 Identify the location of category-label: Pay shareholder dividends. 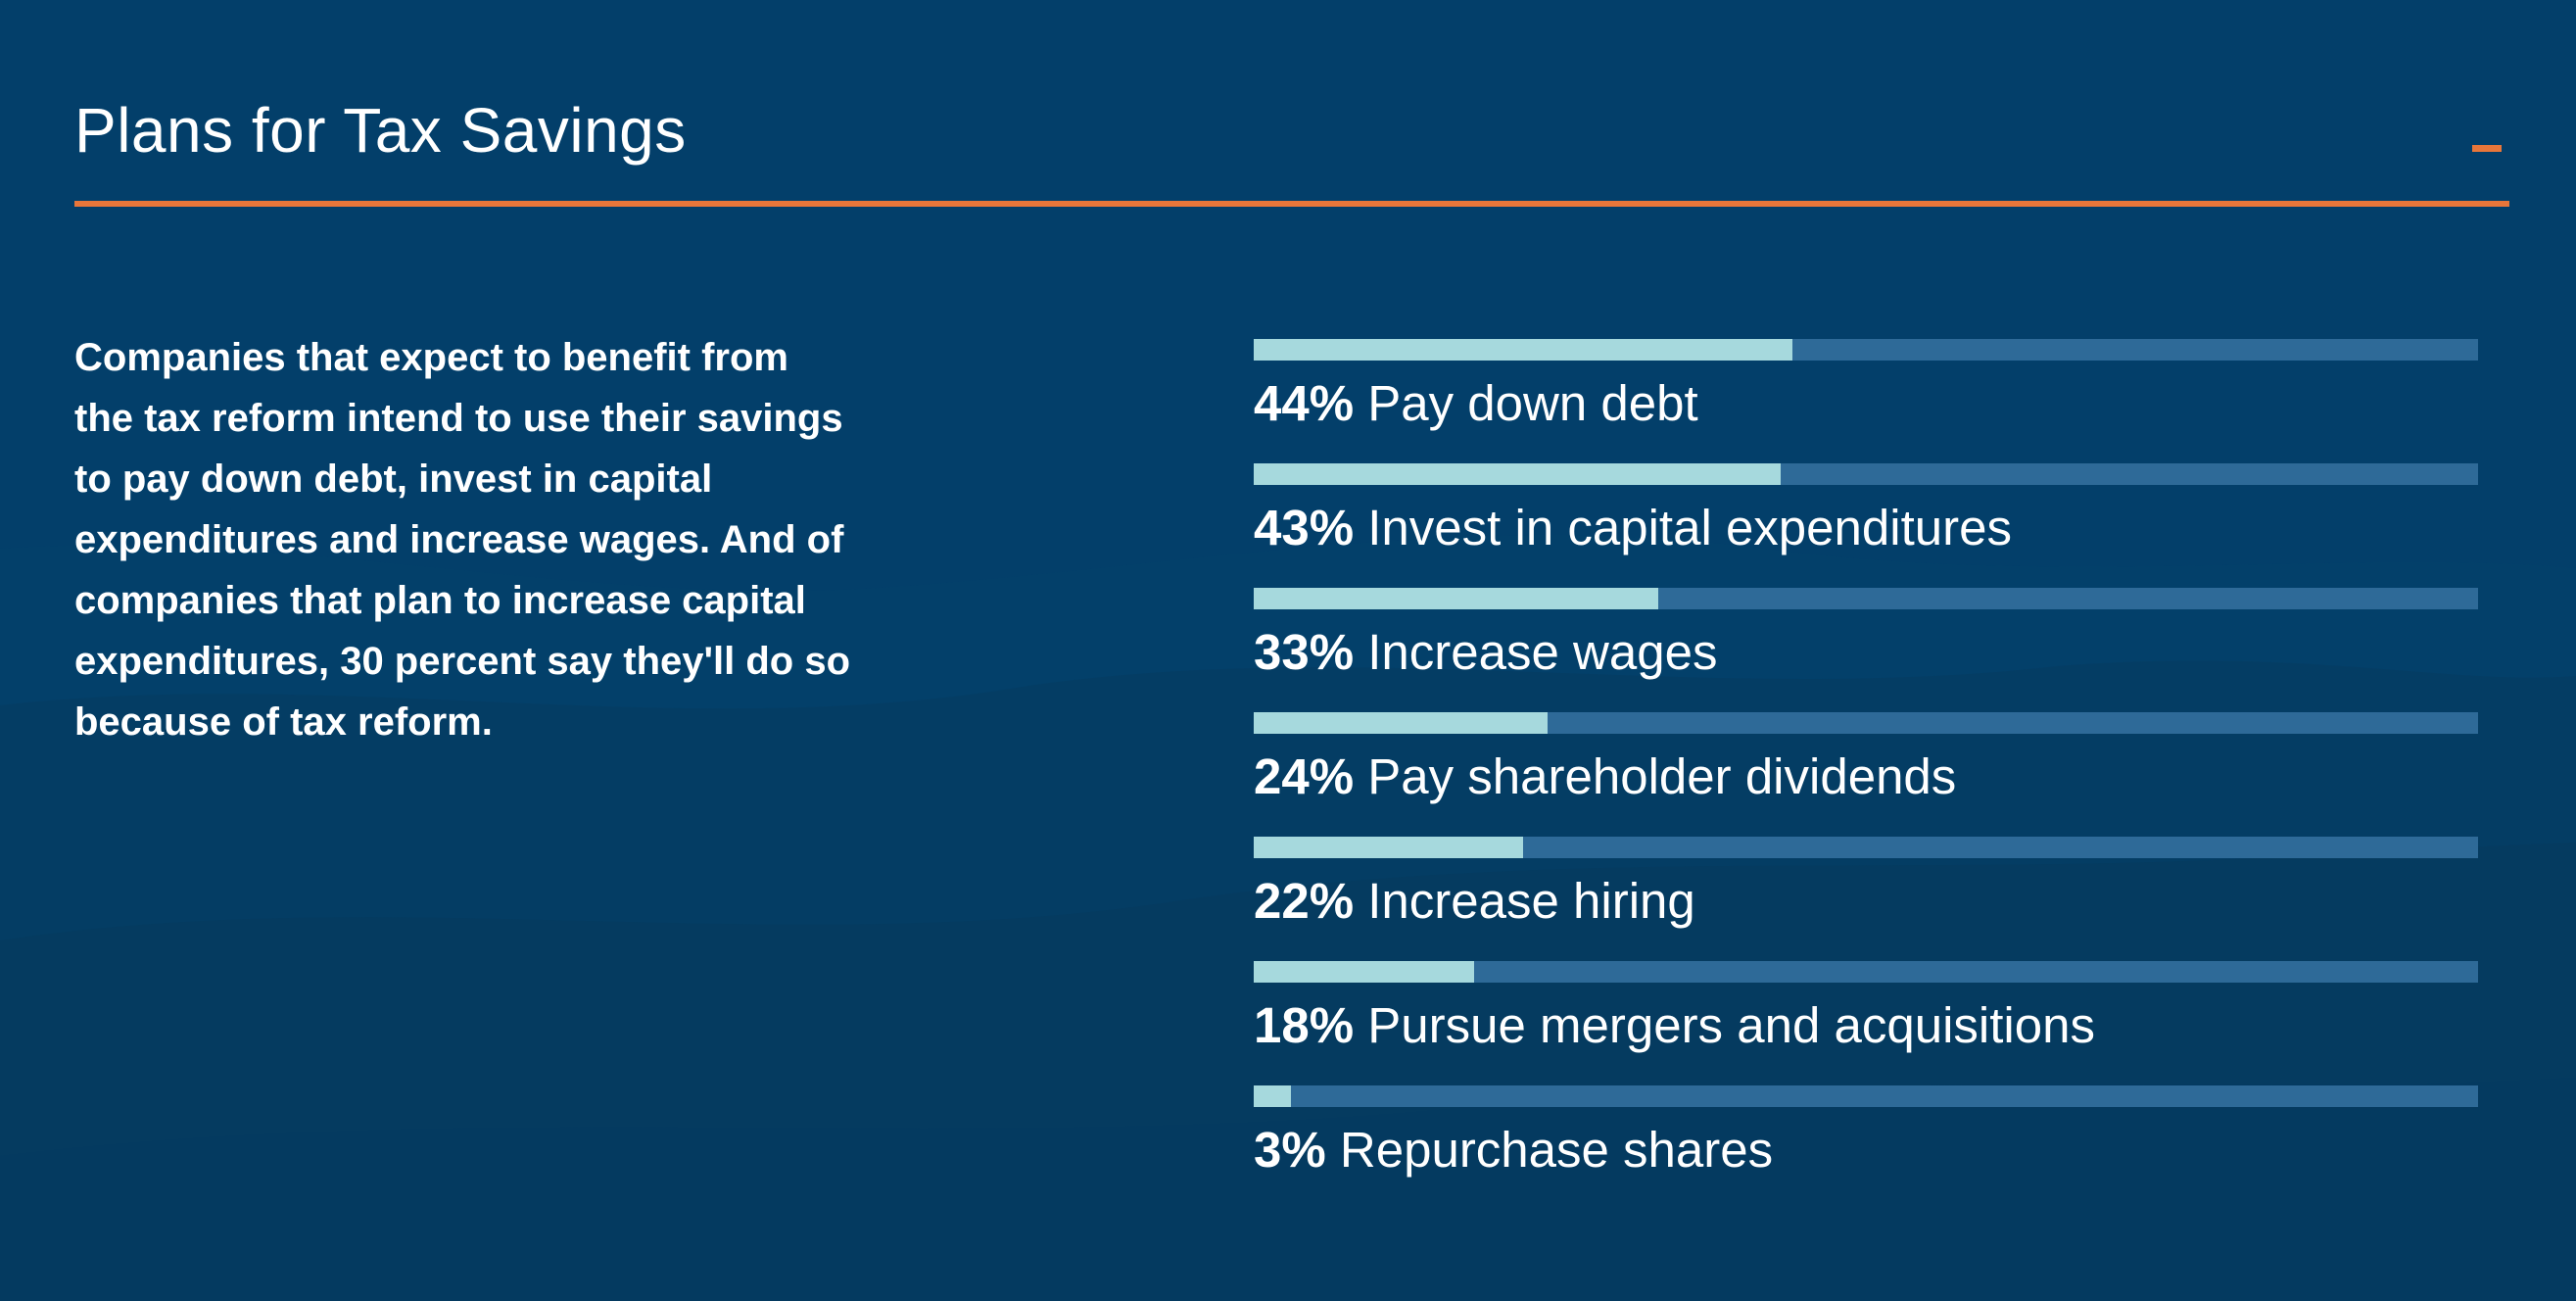
(1662, 776).